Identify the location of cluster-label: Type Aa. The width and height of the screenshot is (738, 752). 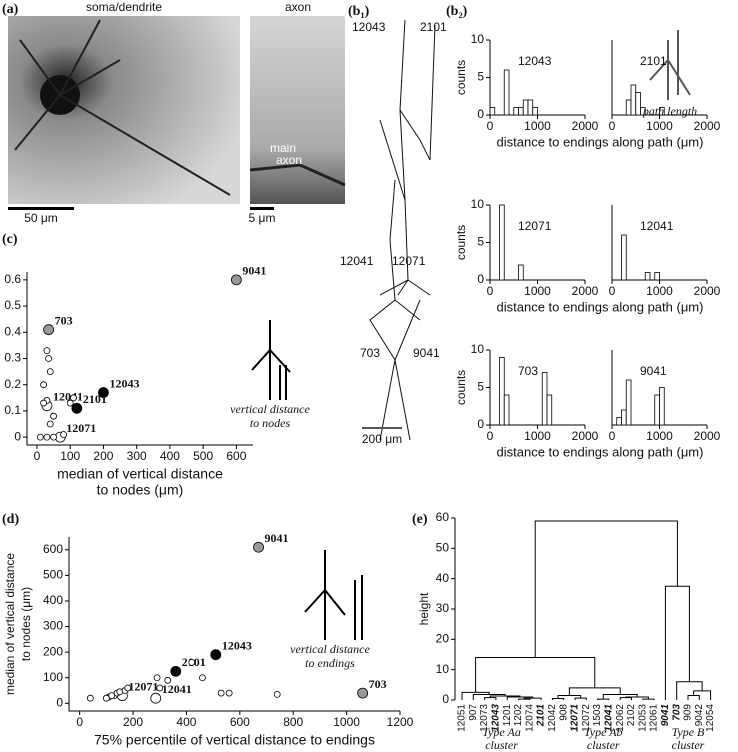
(501, 732).